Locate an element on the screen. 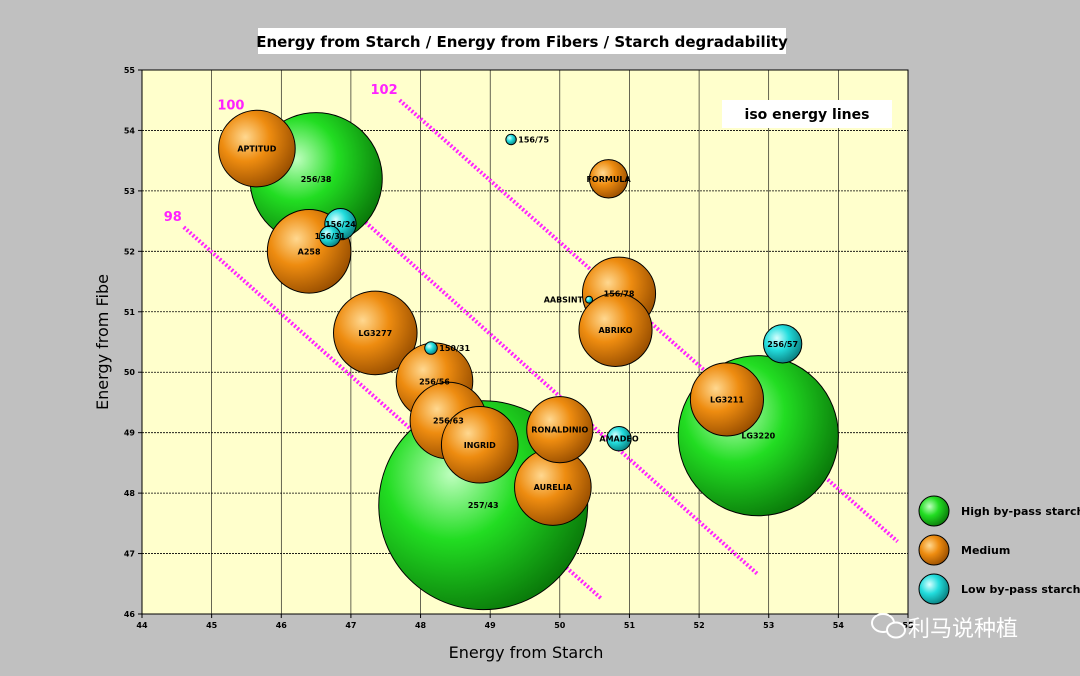  iso-line-label: 102 is located at coordinates (384, 90).